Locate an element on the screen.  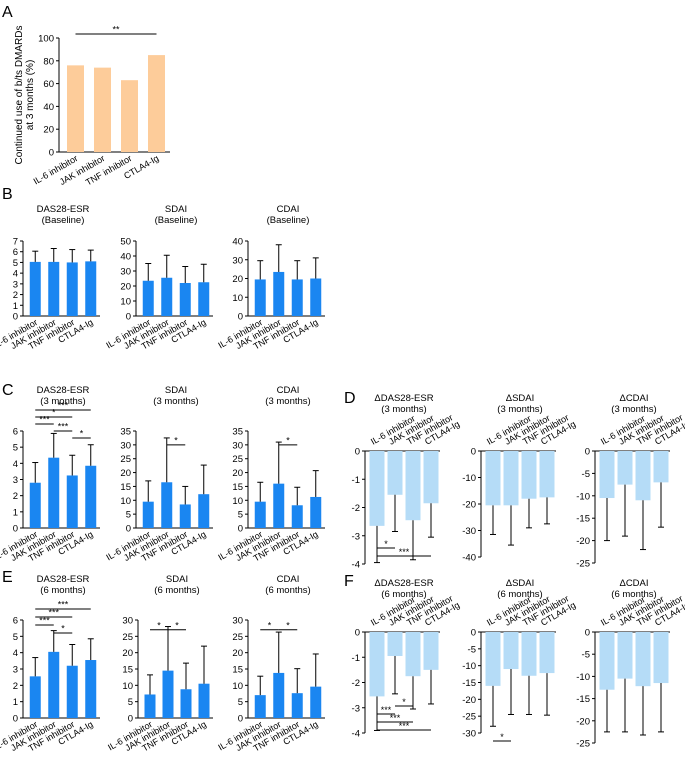
y-tick-label: 40 is located at coordinates (125, 257).